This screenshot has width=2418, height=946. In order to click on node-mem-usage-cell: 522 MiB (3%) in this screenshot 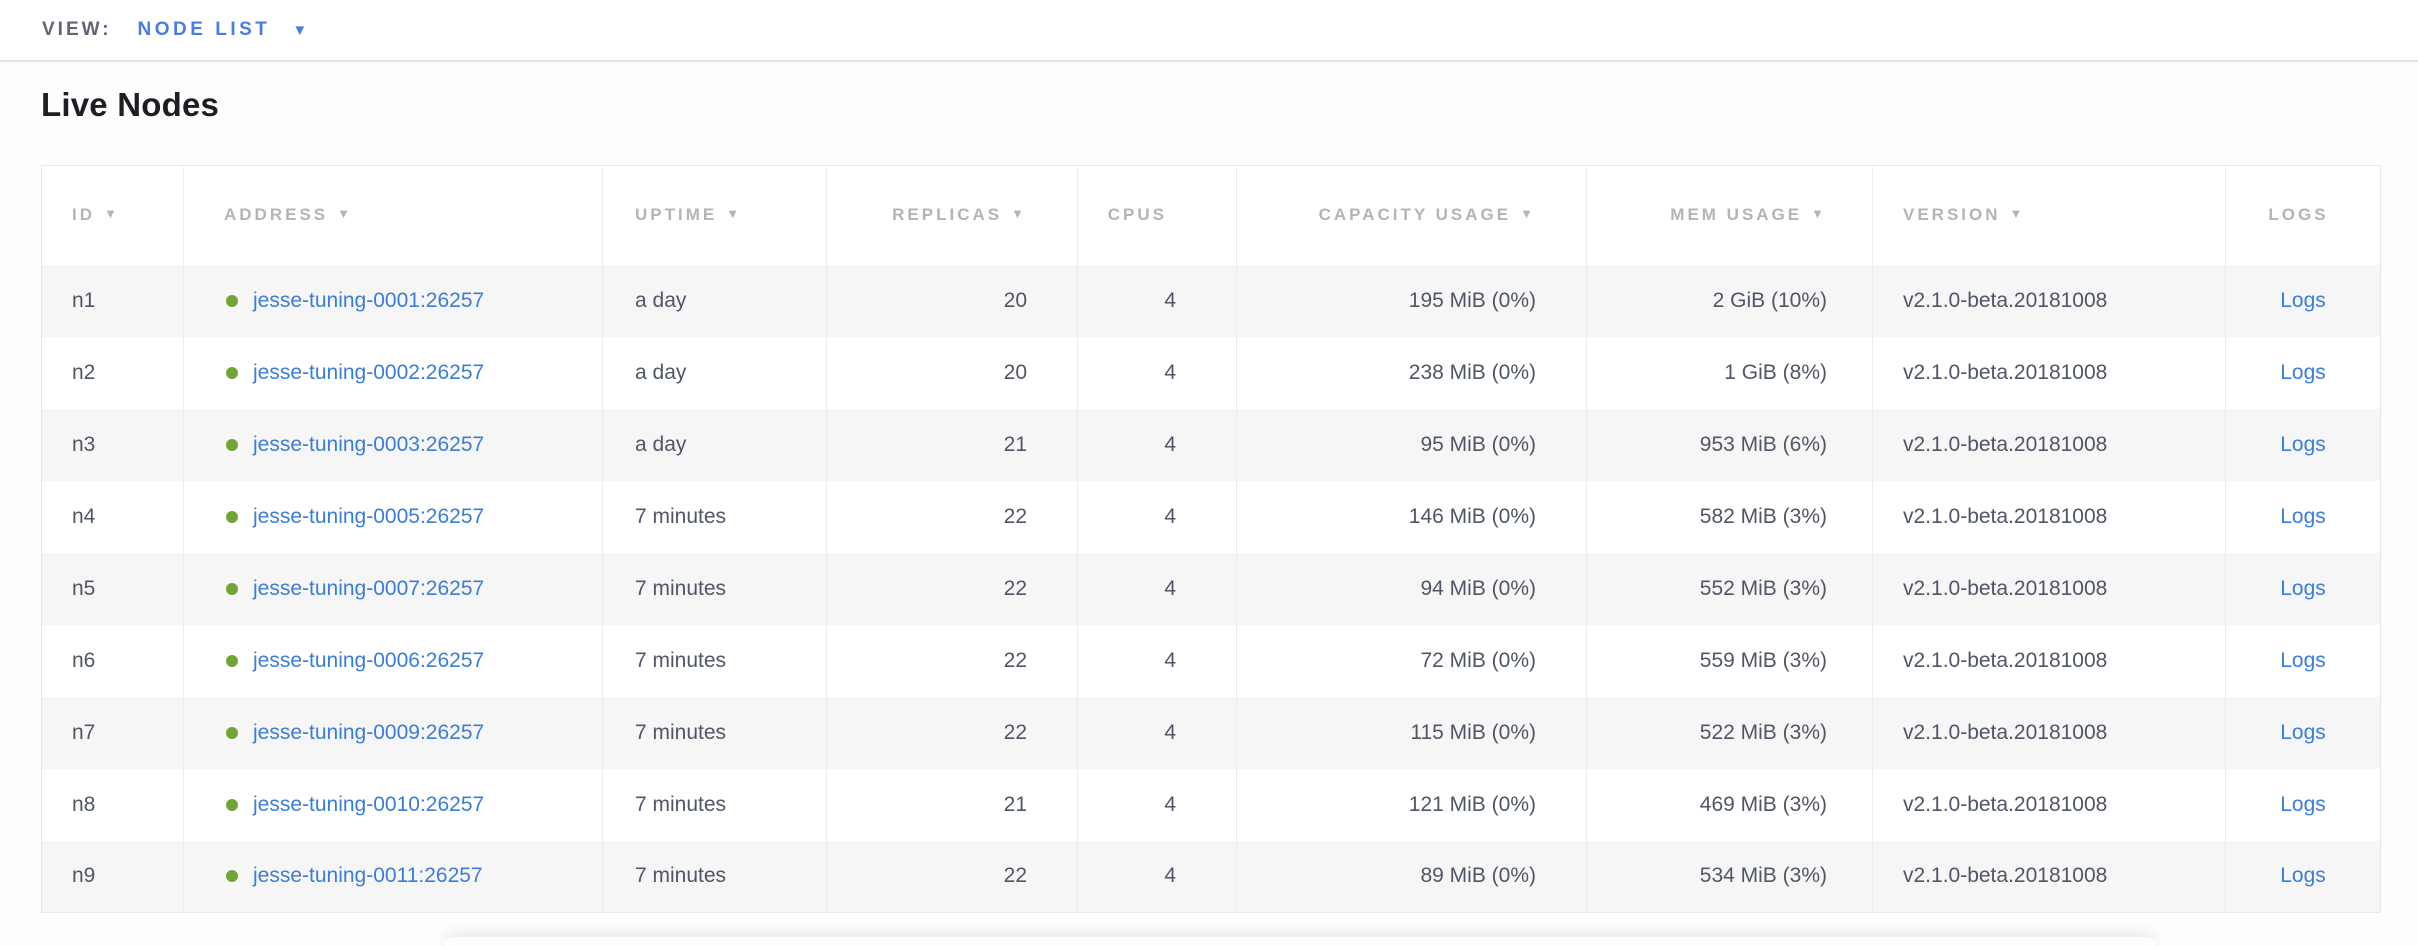, I will do `click(1729, 732)`.